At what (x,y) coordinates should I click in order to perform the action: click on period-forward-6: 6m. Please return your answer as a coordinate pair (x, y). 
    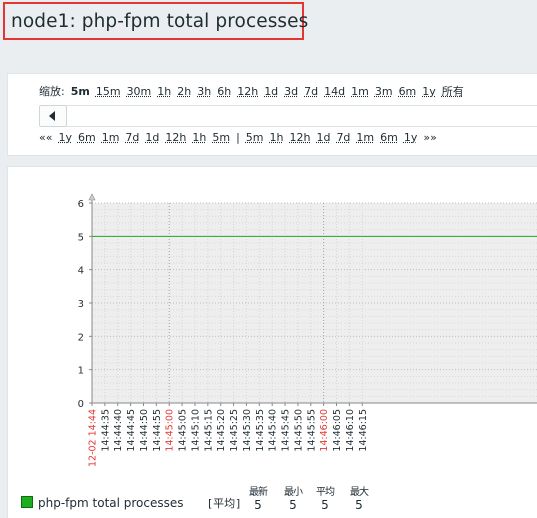
    Looking at the image, I should click on (389, 137).